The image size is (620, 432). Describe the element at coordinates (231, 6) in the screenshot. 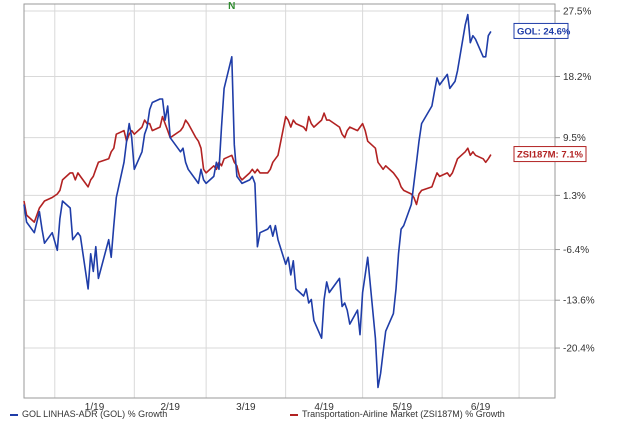

I see `news-marker: N` at that location.